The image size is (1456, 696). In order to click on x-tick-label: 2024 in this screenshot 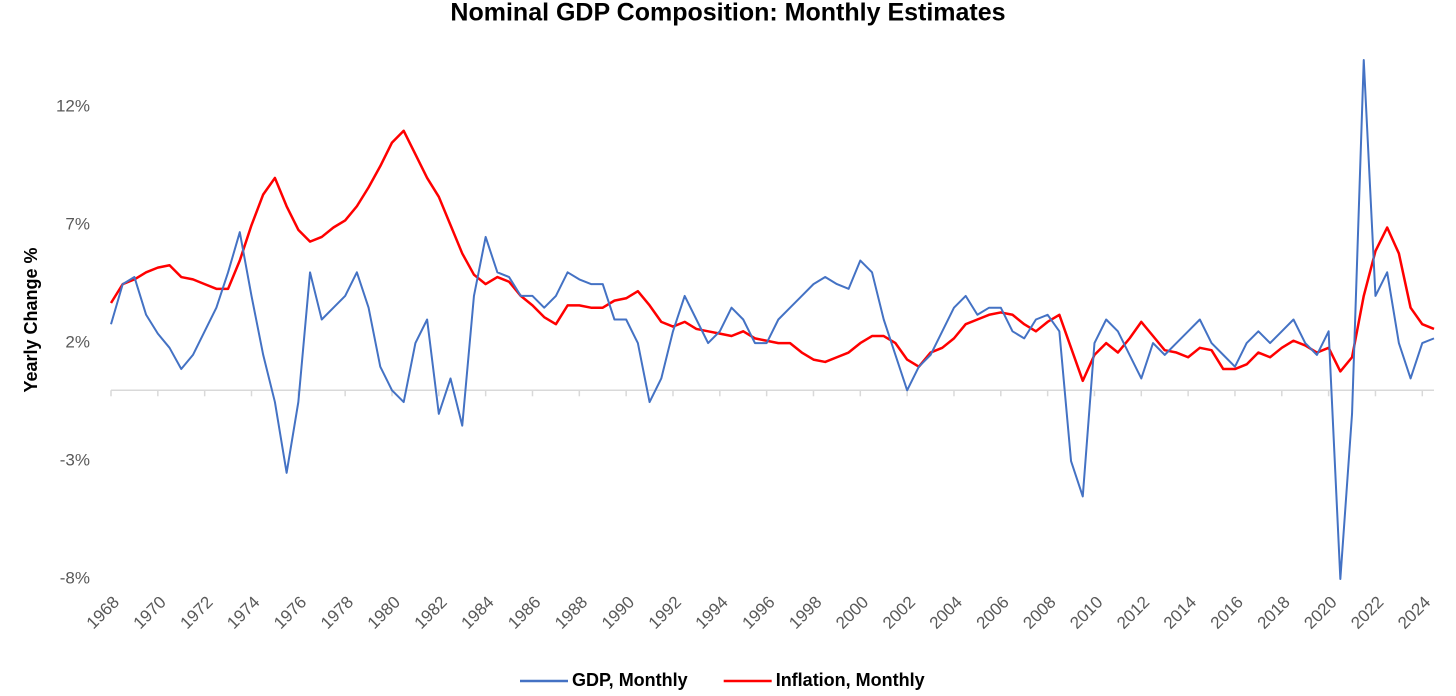, I will do `click(1414, 613)`.